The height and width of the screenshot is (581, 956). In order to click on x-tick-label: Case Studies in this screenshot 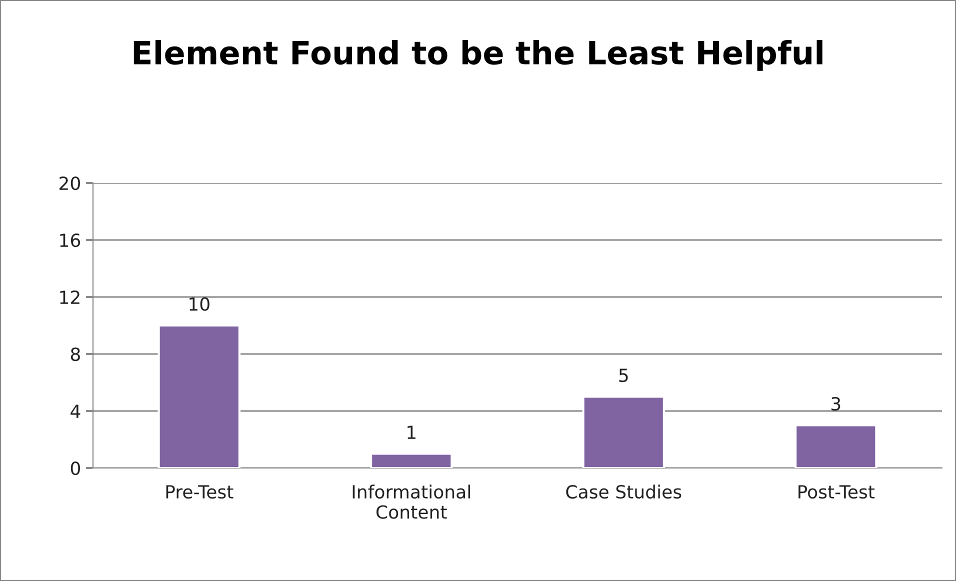, I will do `click(624, 491)`.